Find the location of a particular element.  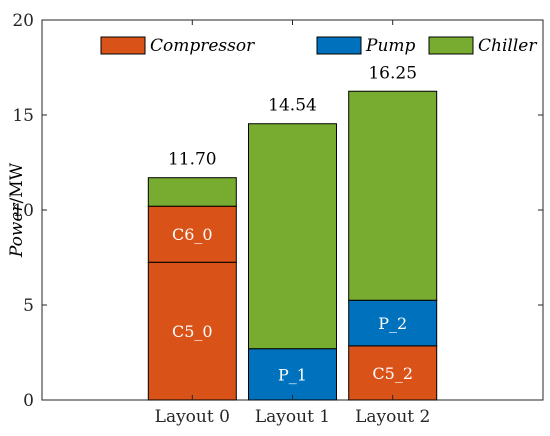

bar-total-label: 11.70 is located at coordinates (192, 160).